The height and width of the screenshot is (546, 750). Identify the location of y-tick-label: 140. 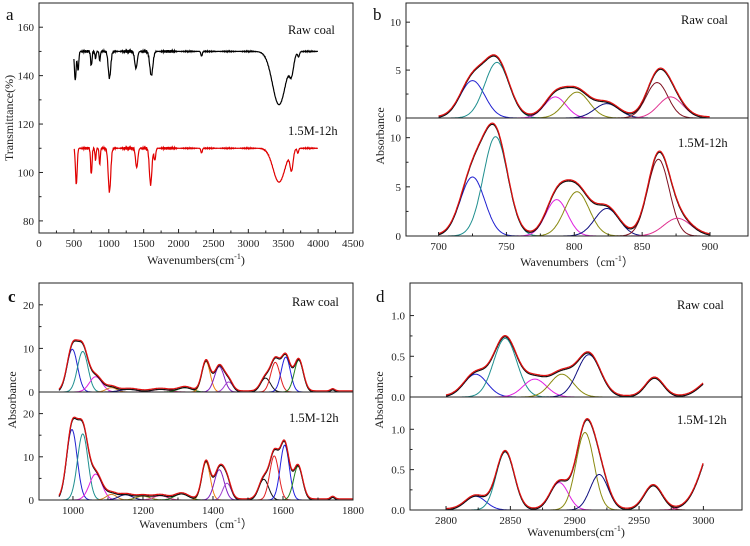
(26, 77).